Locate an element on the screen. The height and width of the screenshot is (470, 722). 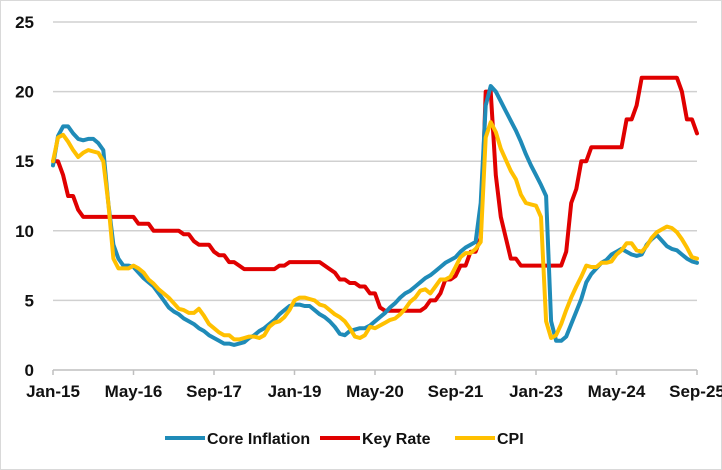
x-tick-label: Jan-23 is located at coordinates (536, 391).